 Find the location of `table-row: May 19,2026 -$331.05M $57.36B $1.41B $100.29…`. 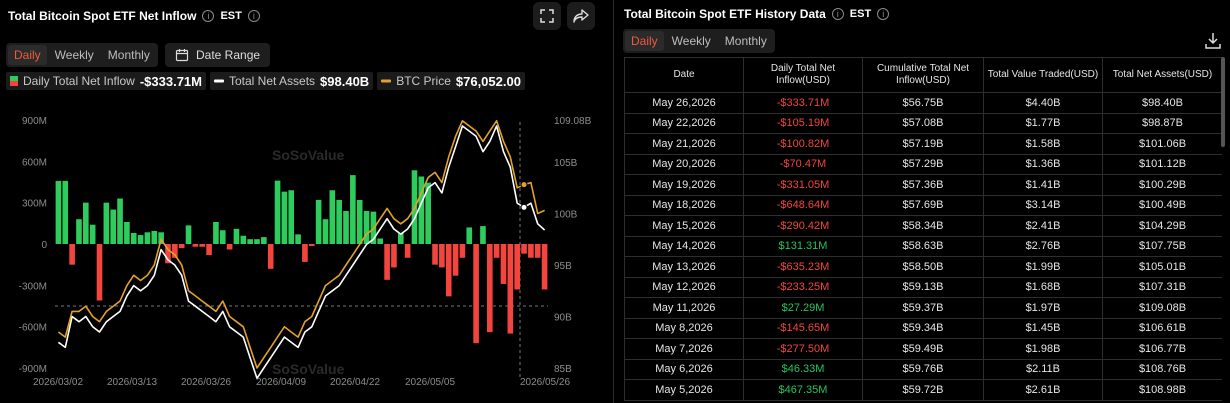

table-row: May 19,2026 -$331.05M $57.36B $1.41B $100.29… is located at coordinates (923, 185).